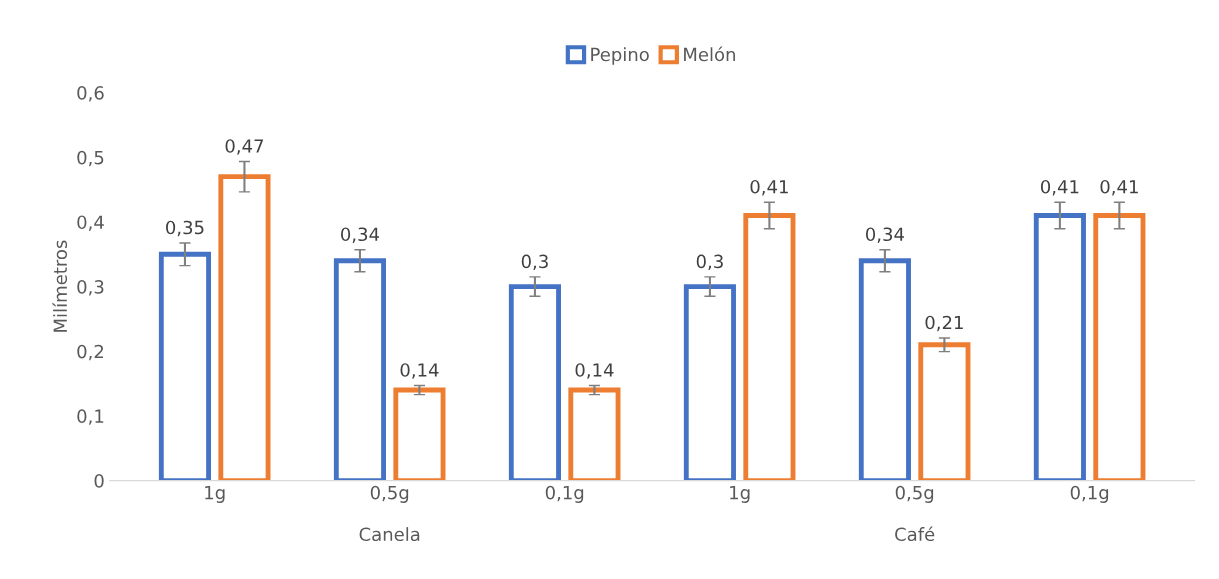 Image resolution: width=1219 pixels, height=579 pixels. I want to click on y-tick-label: 0,2, so click(90, 352).